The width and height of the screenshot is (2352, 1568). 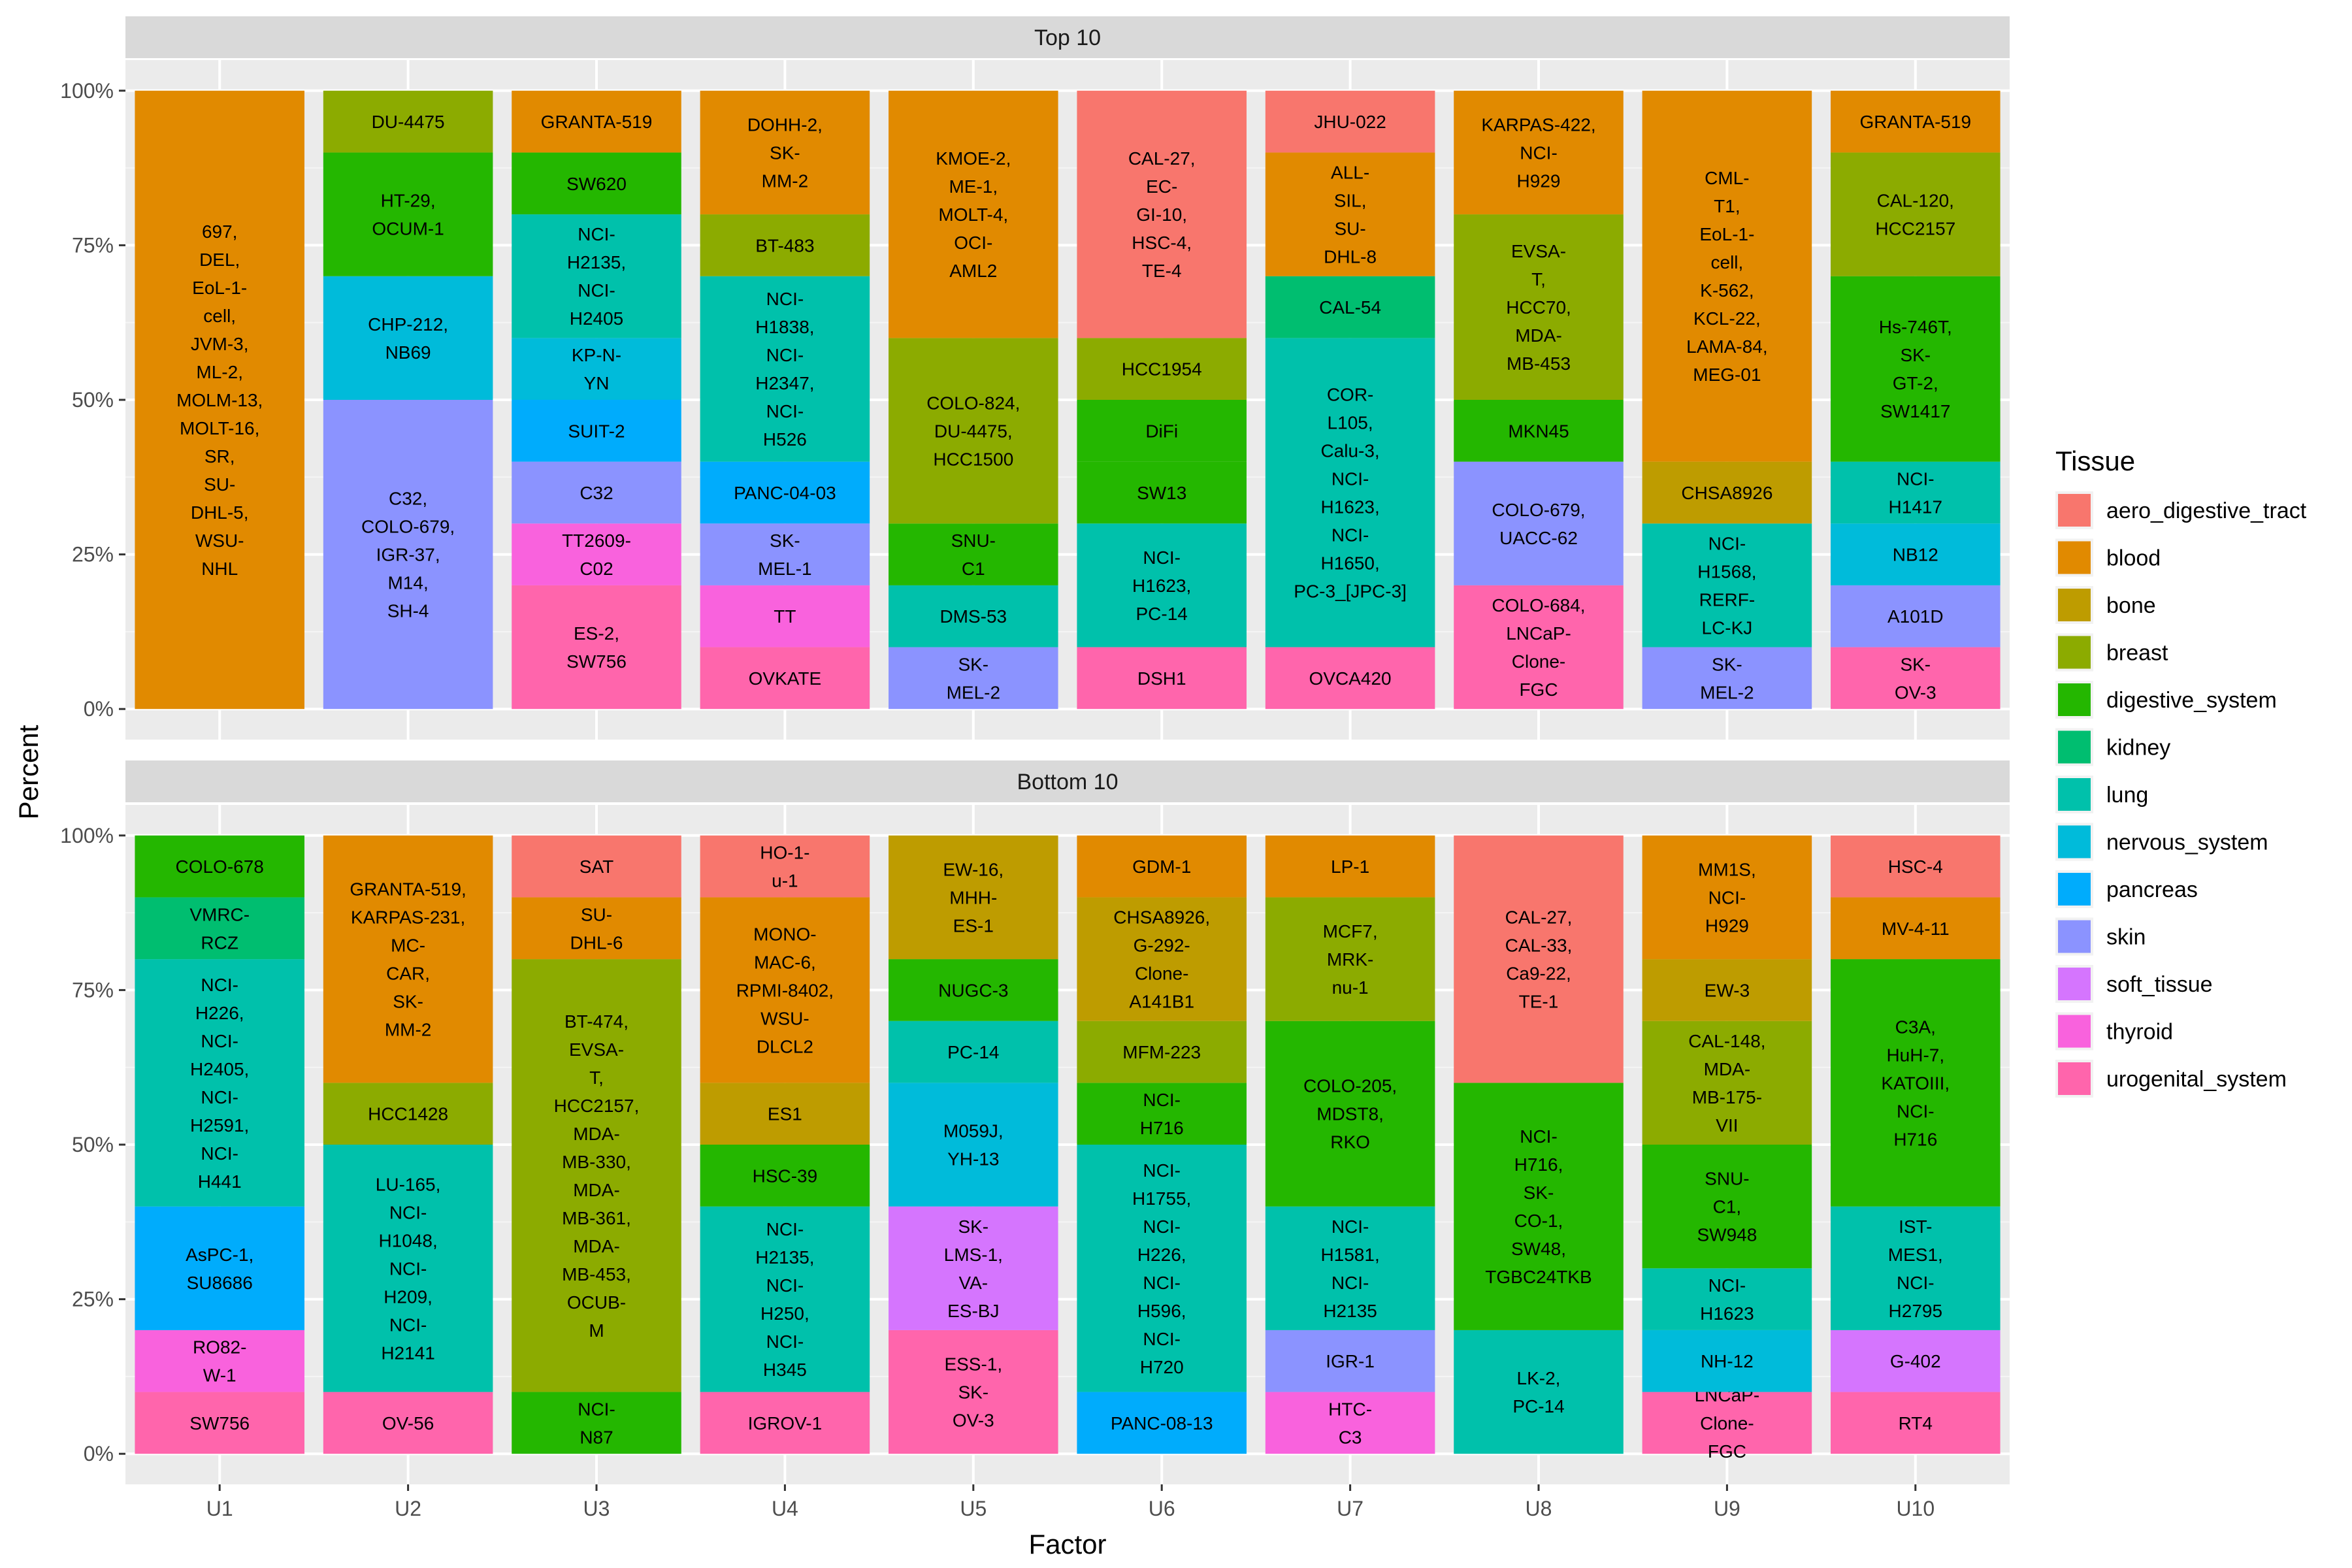 I want to click on segment-label: OV-56, so click(x=408, y=1423).